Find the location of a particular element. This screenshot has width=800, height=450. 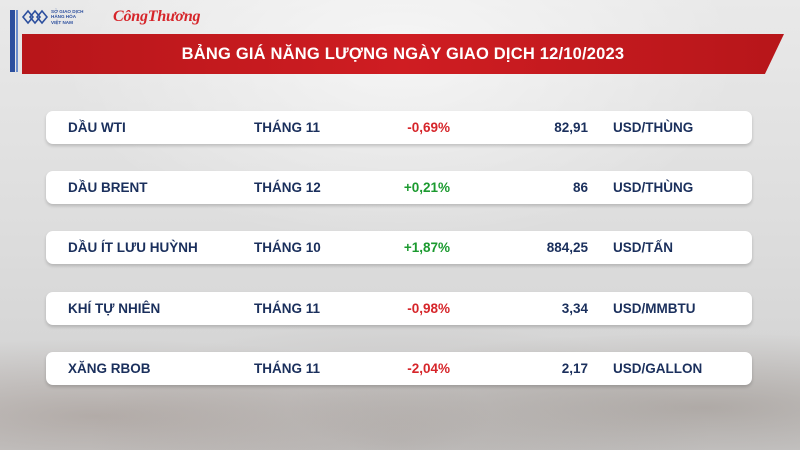

left-accent-bar is located at coordinates (12, 41).